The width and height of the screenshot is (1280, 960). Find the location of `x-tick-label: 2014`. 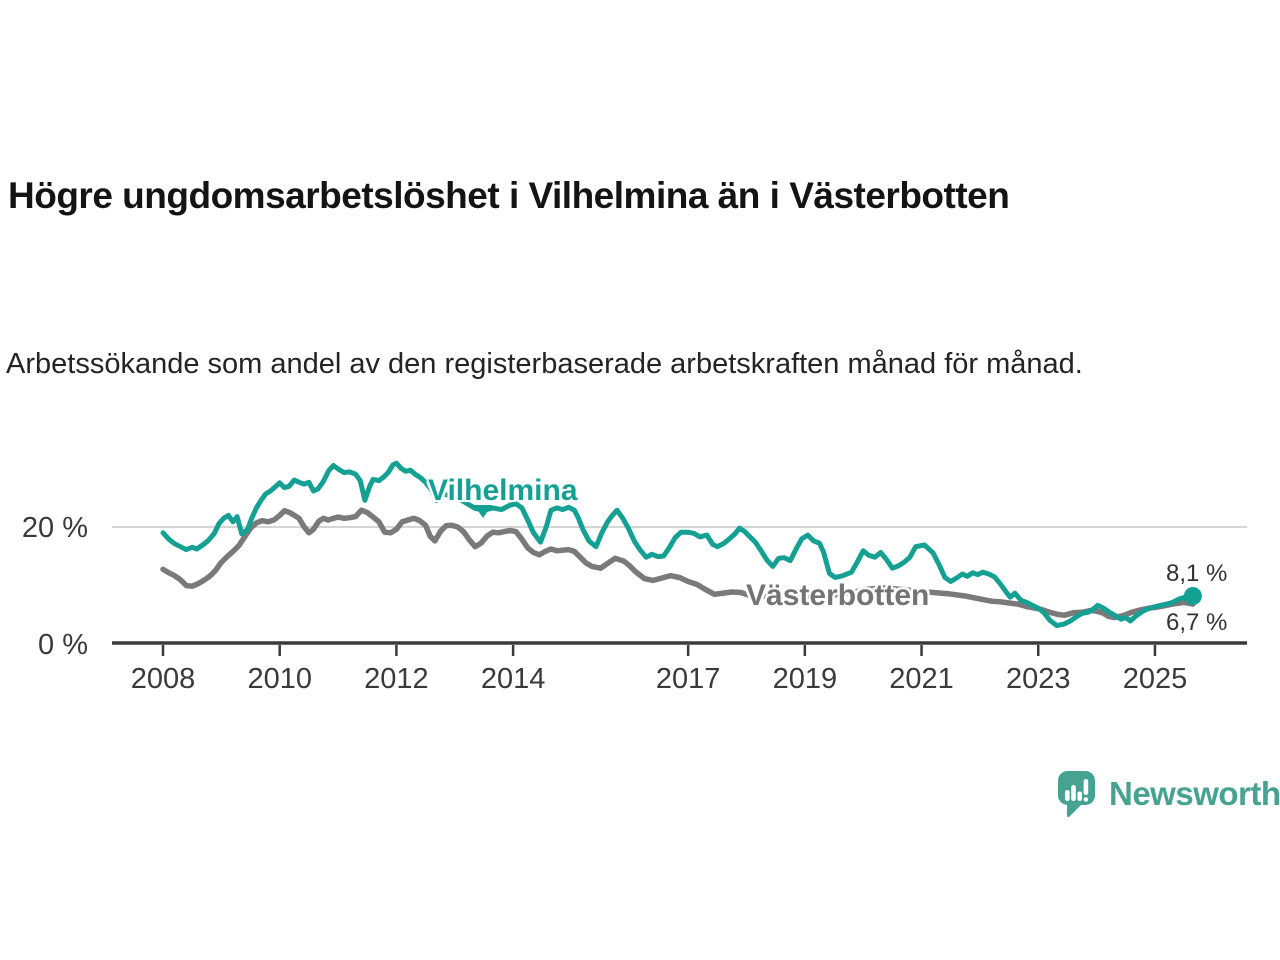

x-tick-label: 2014 is located at coordinates (513, 679).